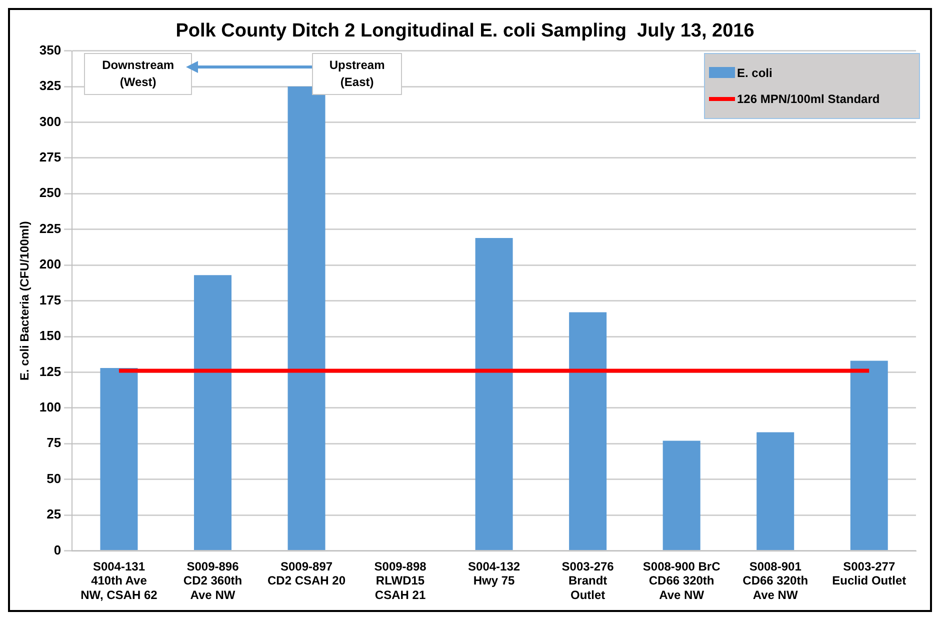  Describe the element at coordinates (400, 580) in the screenshot. I see `x-tick-label: S009-898 RLWD15 CSAH 21` at that location.